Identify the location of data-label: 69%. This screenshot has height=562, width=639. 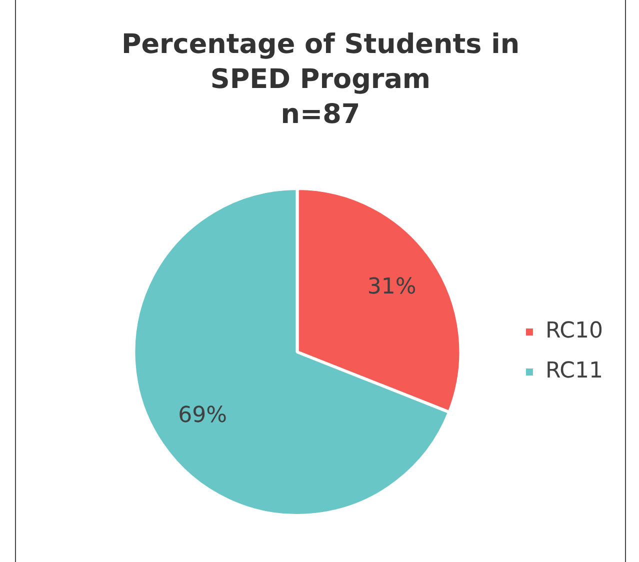
(203, 415).